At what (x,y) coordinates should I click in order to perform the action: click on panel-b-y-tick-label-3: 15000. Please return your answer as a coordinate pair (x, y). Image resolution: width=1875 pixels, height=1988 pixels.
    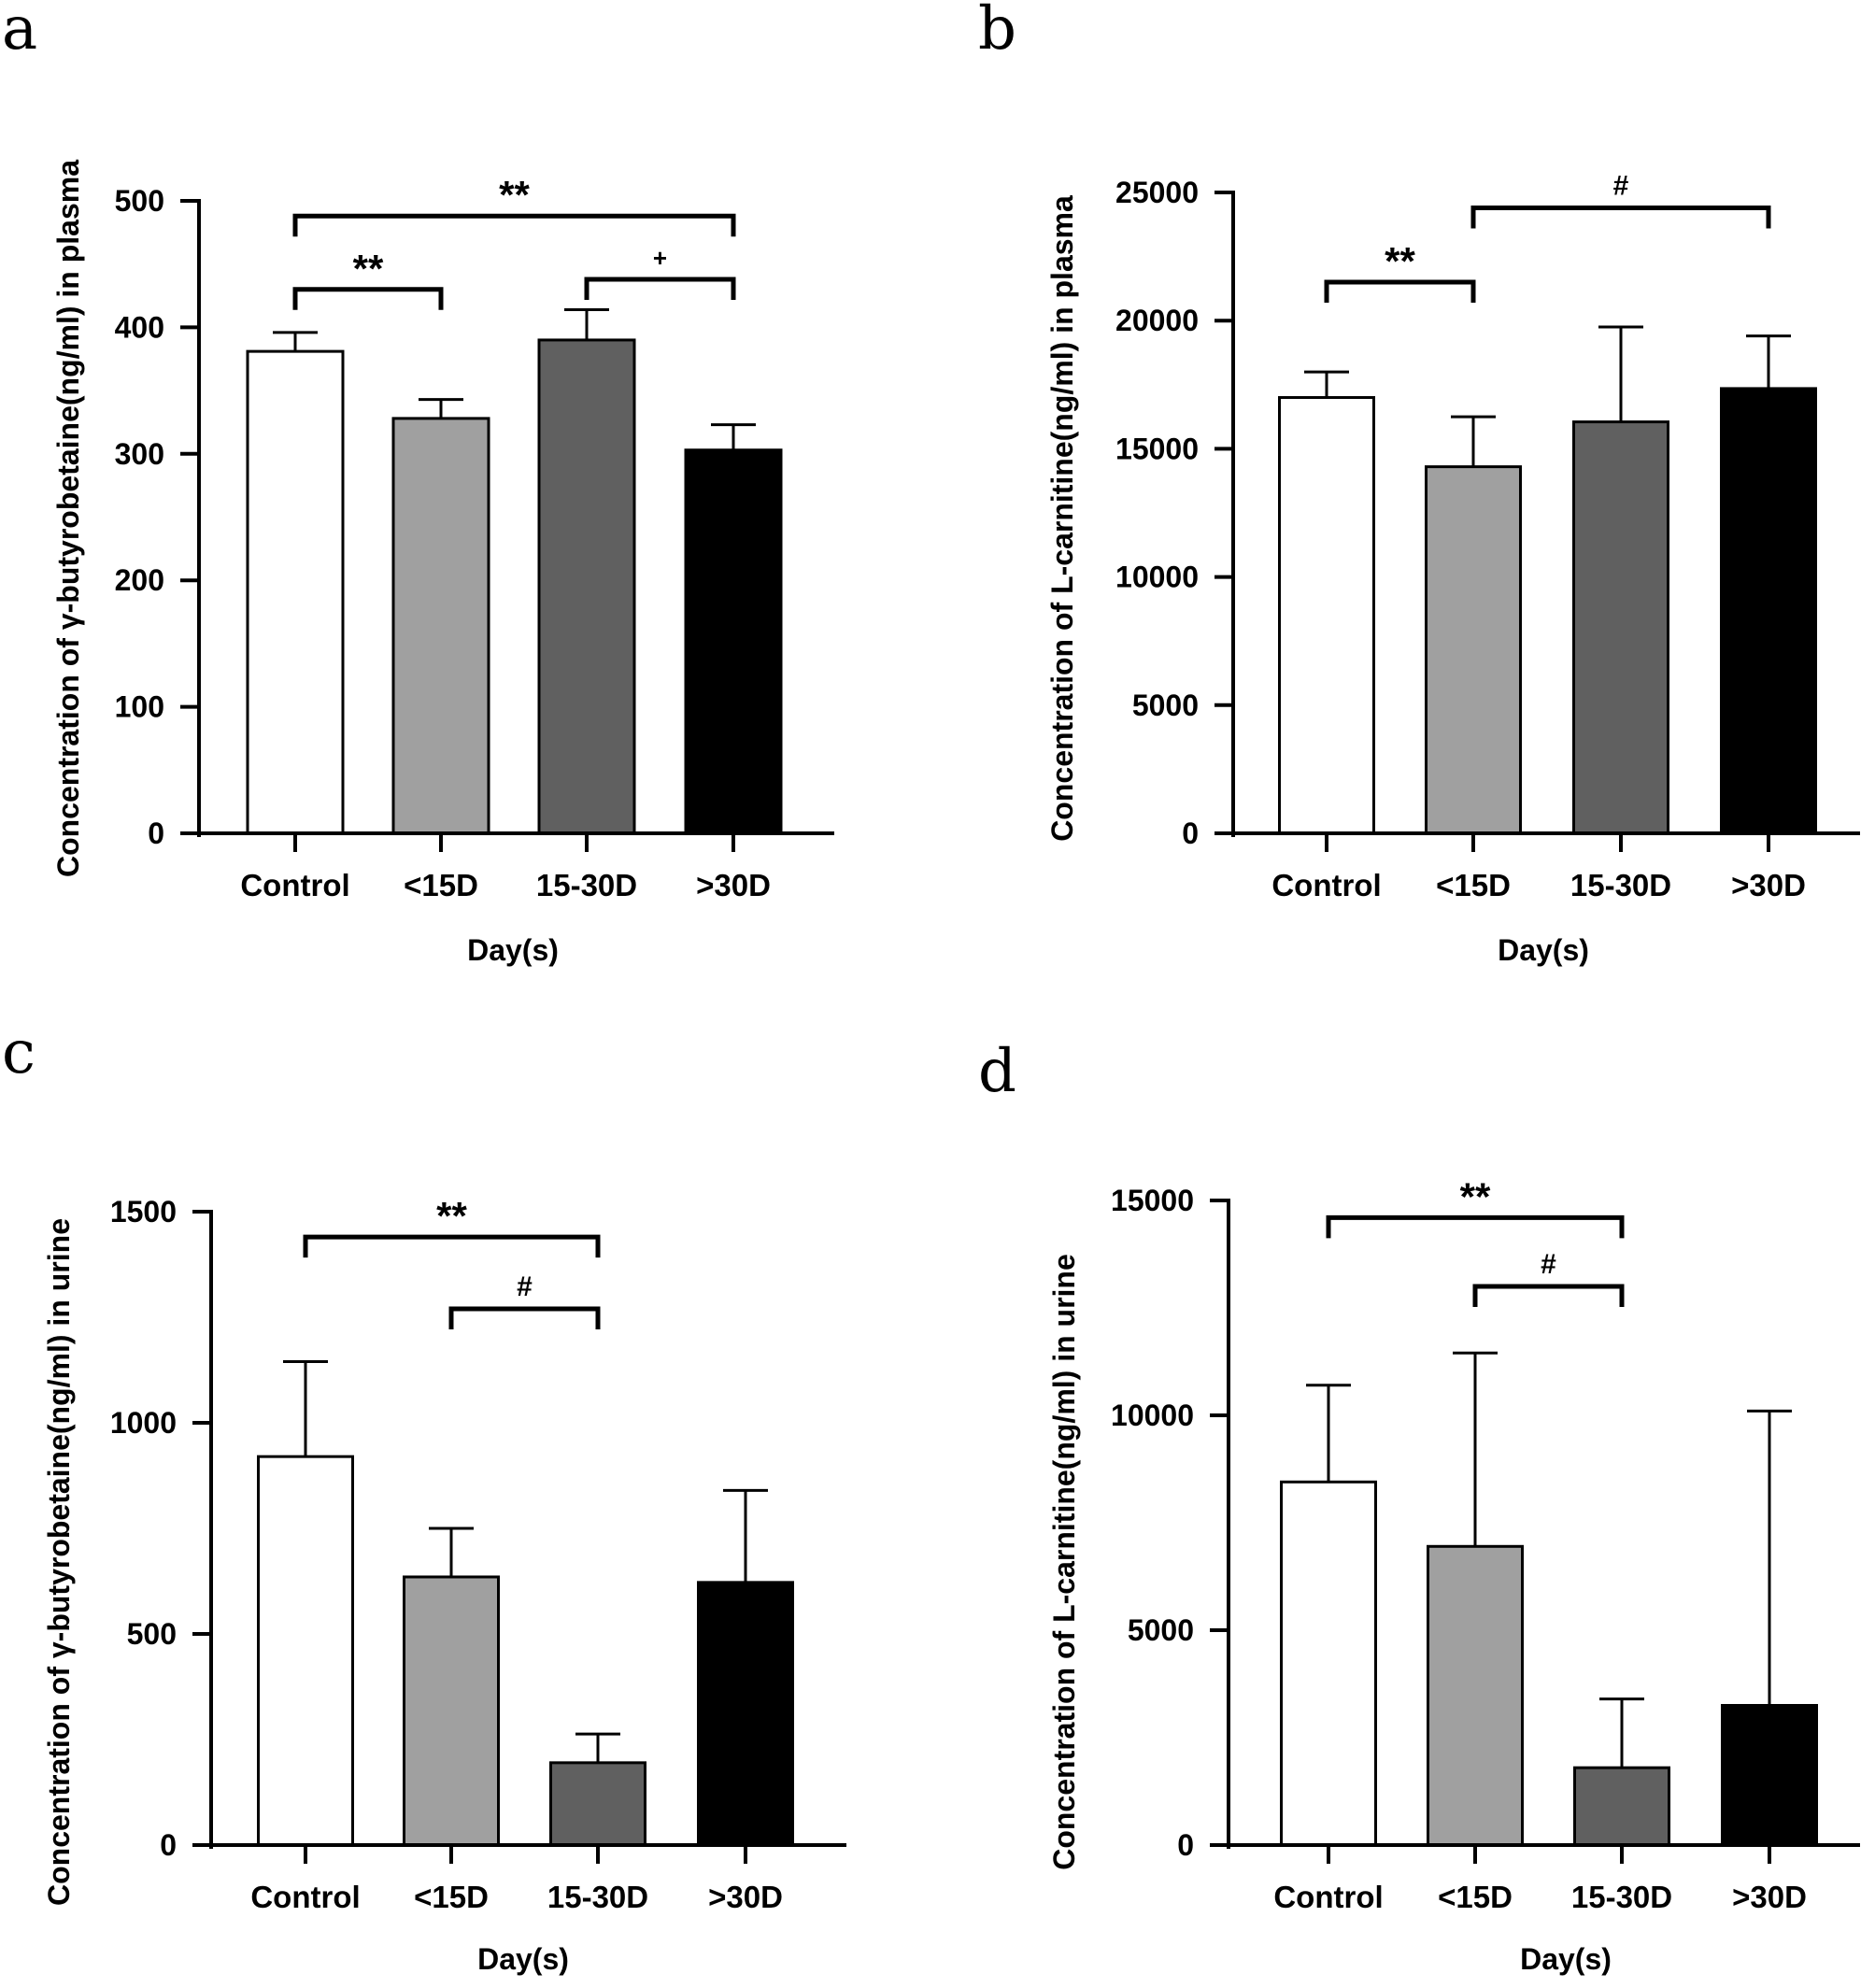
    Looking at the image, I should click on (1157, 448).